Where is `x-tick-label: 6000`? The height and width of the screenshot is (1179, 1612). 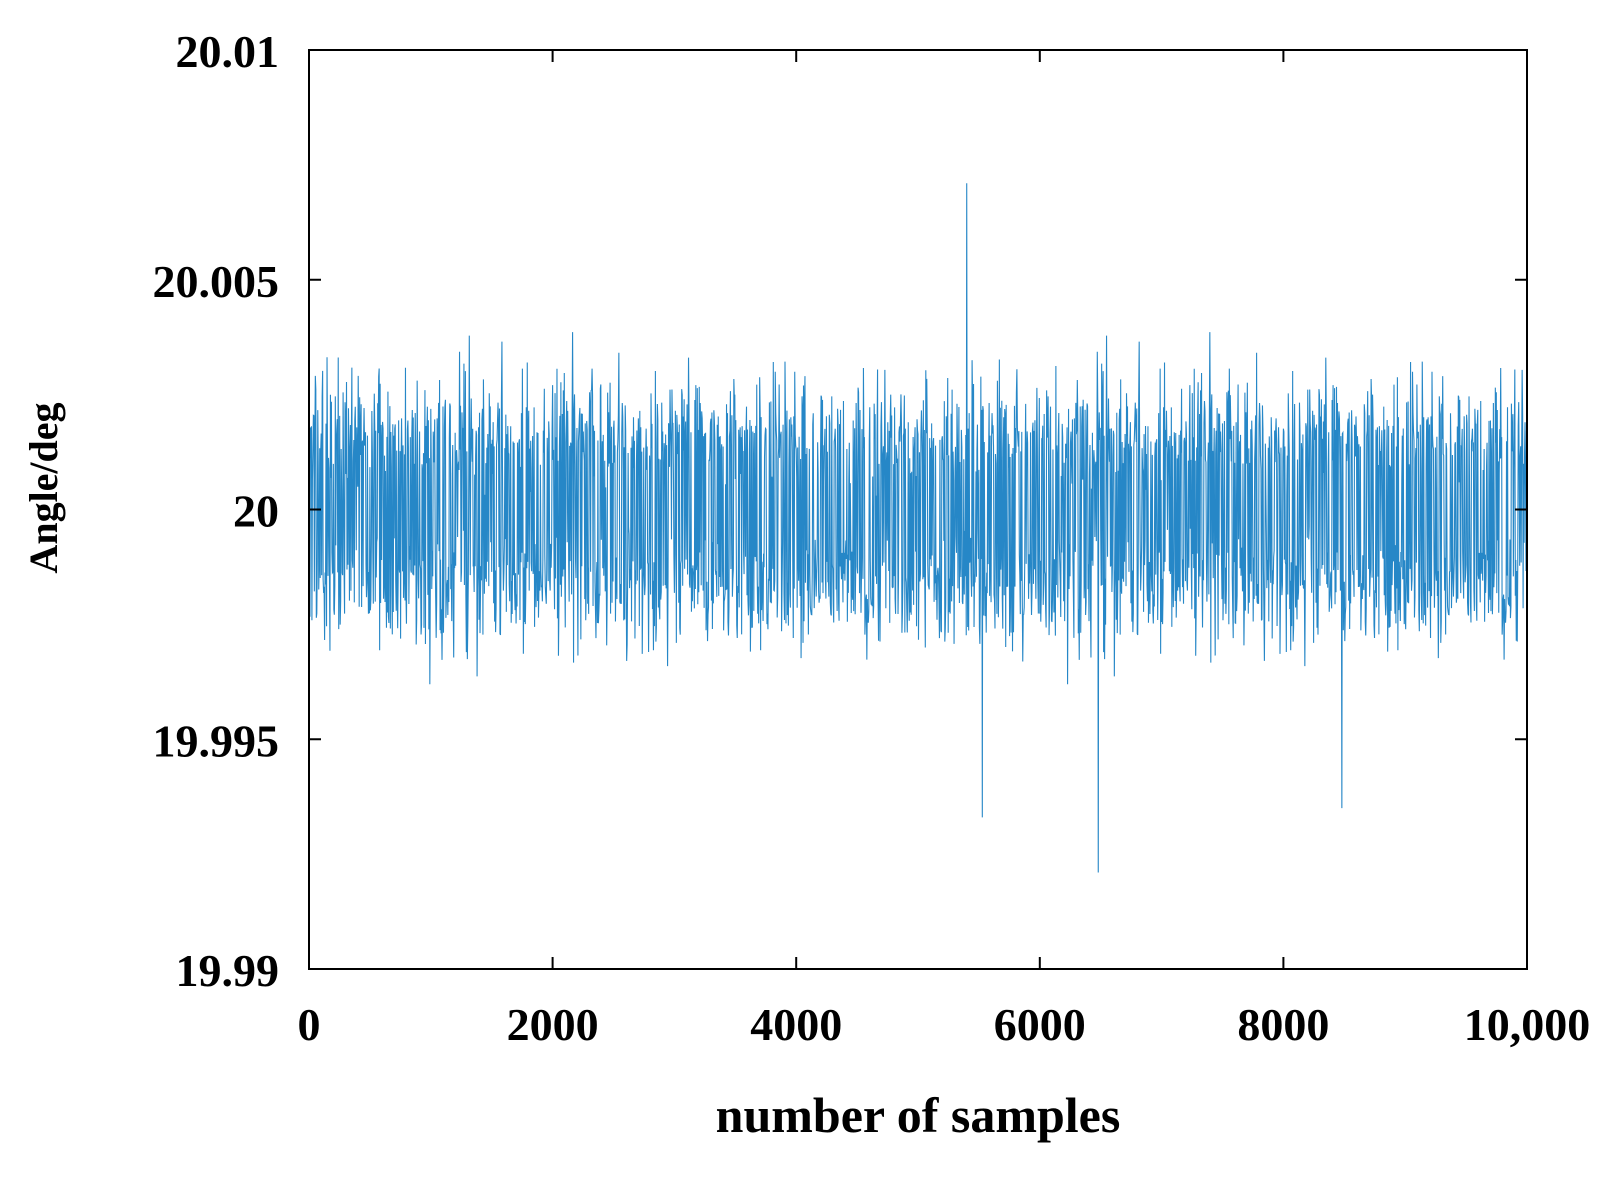
x-tick-label: 6000 is located at coordinates (1040, 1024).